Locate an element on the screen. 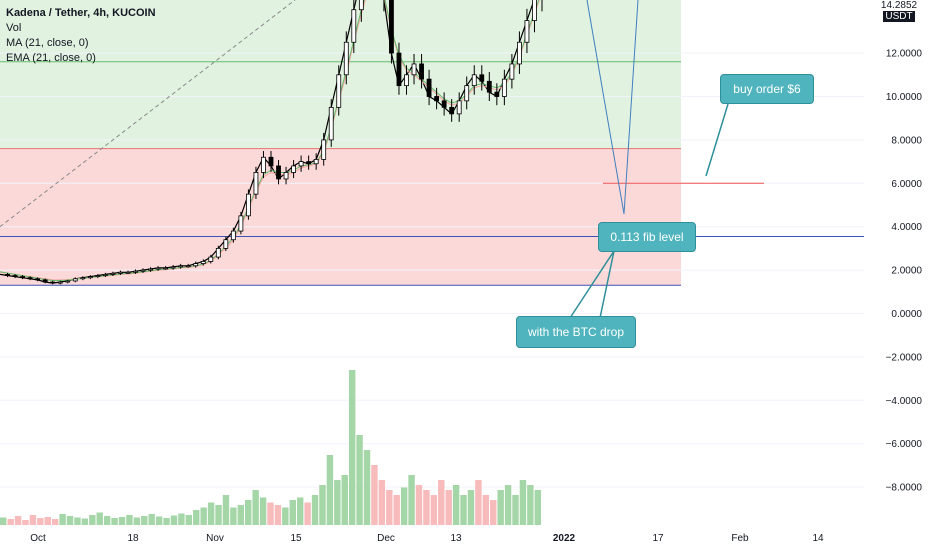 This screenshot has height=550, width=932. callout-buy-order-text: buy order $6 is located at coordinates (767, 89).